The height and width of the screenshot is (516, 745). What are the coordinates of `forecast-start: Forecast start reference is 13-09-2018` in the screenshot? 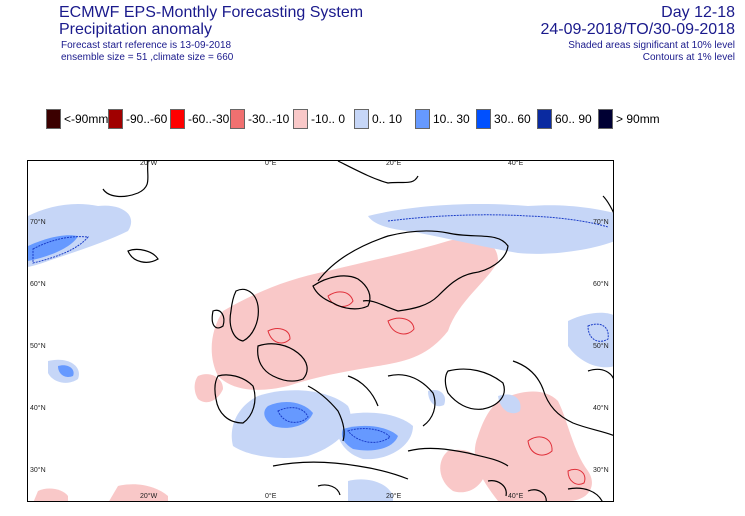 It's located at (146, 45).